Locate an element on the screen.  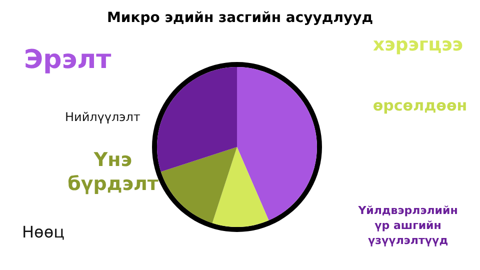
text: Үнэ бүрдэлт is located at coordinates (113, 172).